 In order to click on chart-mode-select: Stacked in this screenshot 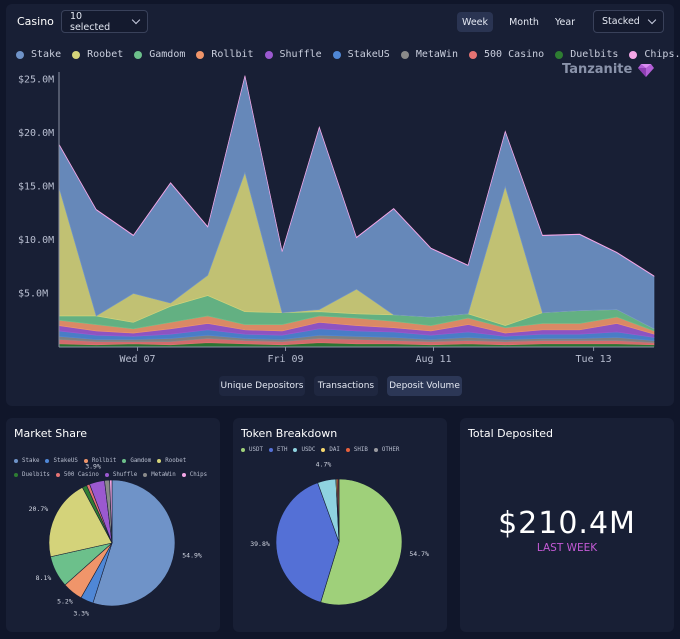, I will do `click(628, 21)`.